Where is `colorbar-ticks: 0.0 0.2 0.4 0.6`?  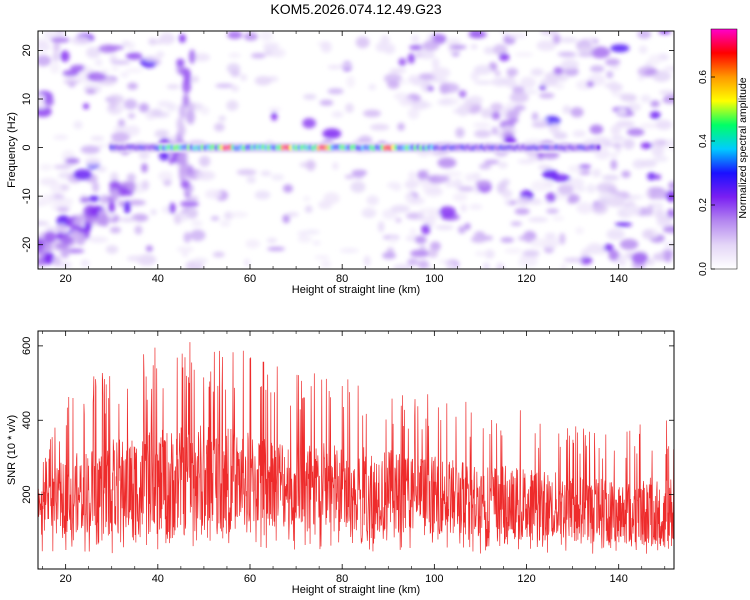 colorbar-ticks: 0.0 0.2 0.4 0.6 is located at coordinates (706, 173).